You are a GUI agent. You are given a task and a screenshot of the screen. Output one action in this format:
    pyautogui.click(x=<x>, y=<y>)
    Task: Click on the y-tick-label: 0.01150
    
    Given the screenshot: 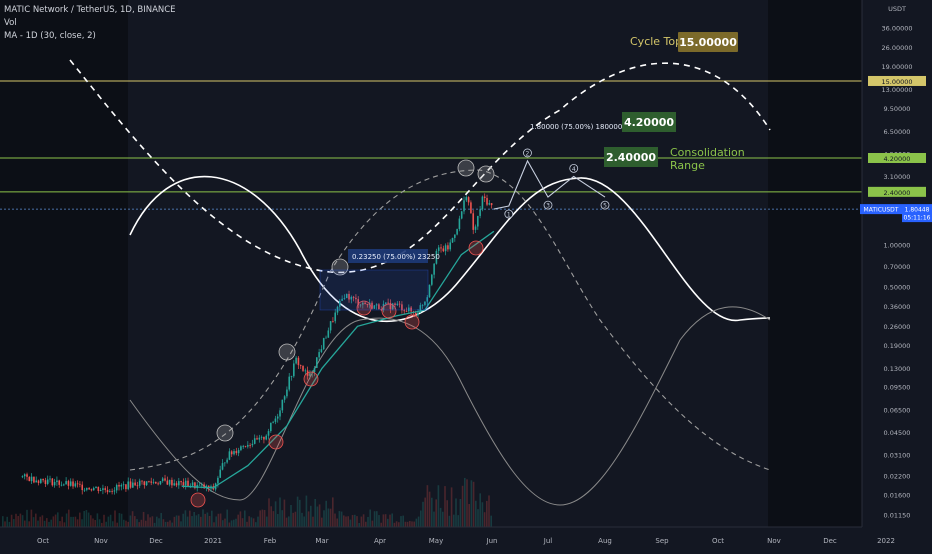 What is the action you would take?
    pyautogui.click(x=897, y=516)
    